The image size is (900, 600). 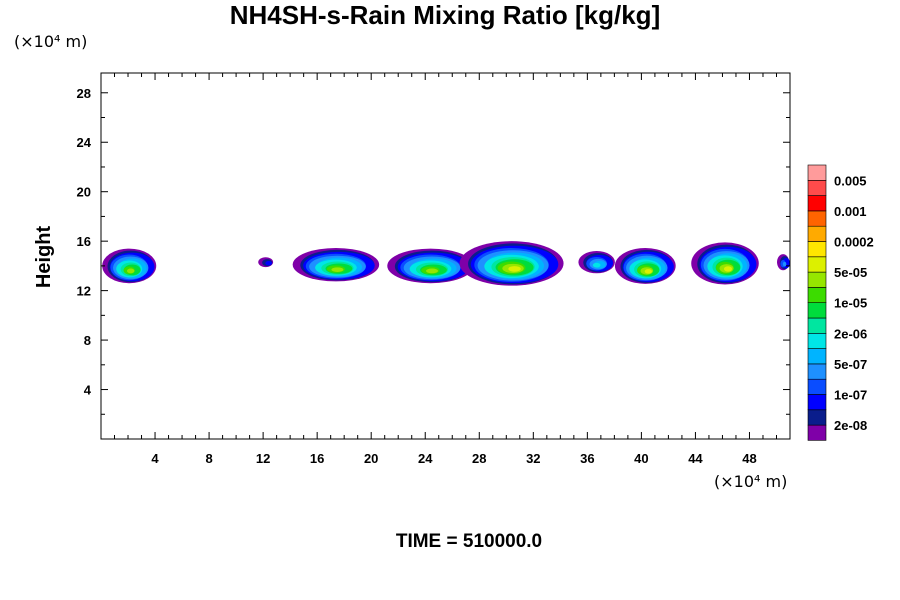 What do you see at coordinates (263, 458) in the screenshot?
I see `x-tick-label: 12` at bounding box center [263, 458].